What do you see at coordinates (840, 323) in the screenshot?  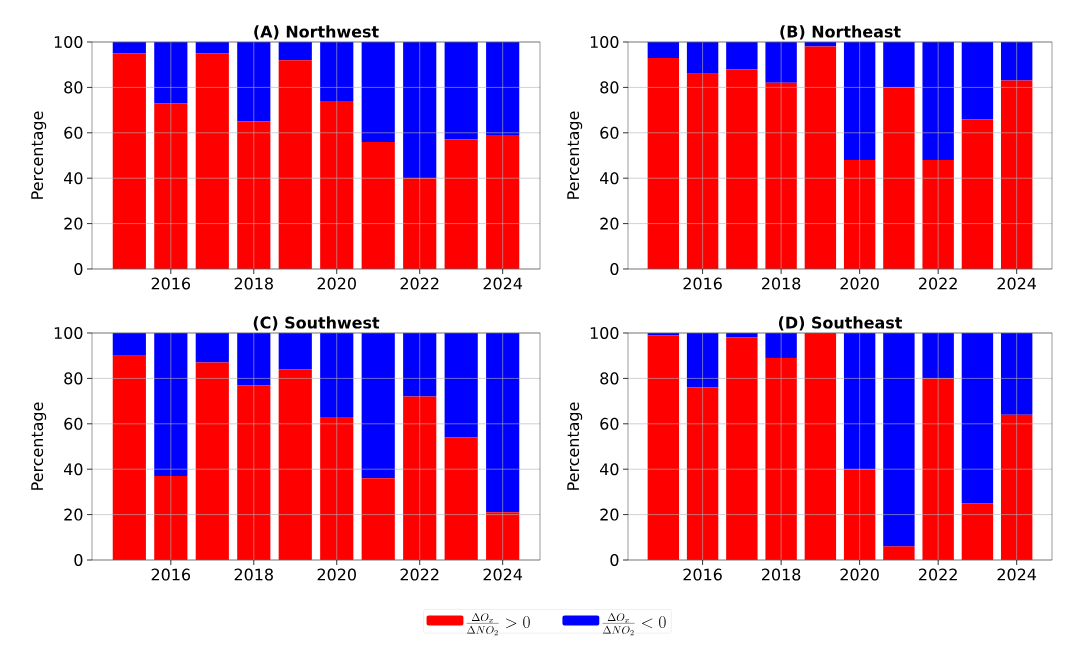 I see `chart-title: (D) Southeast` at bounding box center [840, 323].